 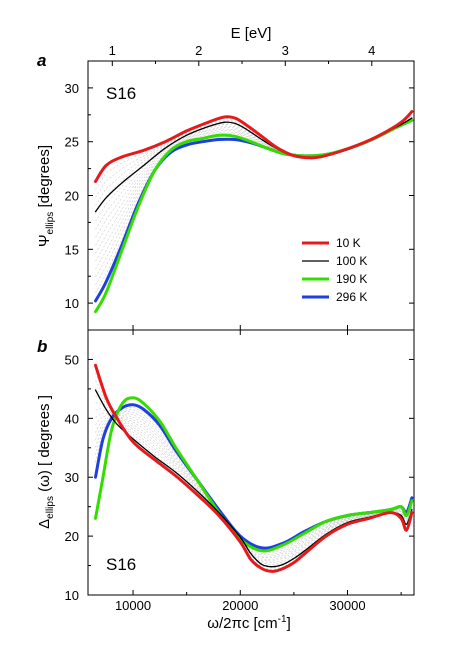 What do you see at coordinates (72, 359) in the screenshot?
I see `panel-b-y-tick-label: 50` at bounding box center [72, 359].